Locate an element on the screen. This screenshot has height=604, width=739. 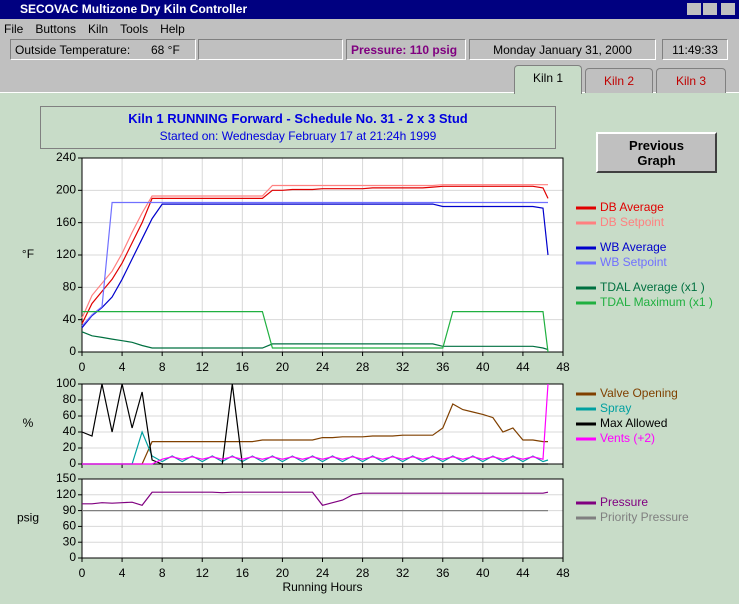
legend-label: DB Average is located at coordinates (632, 207).